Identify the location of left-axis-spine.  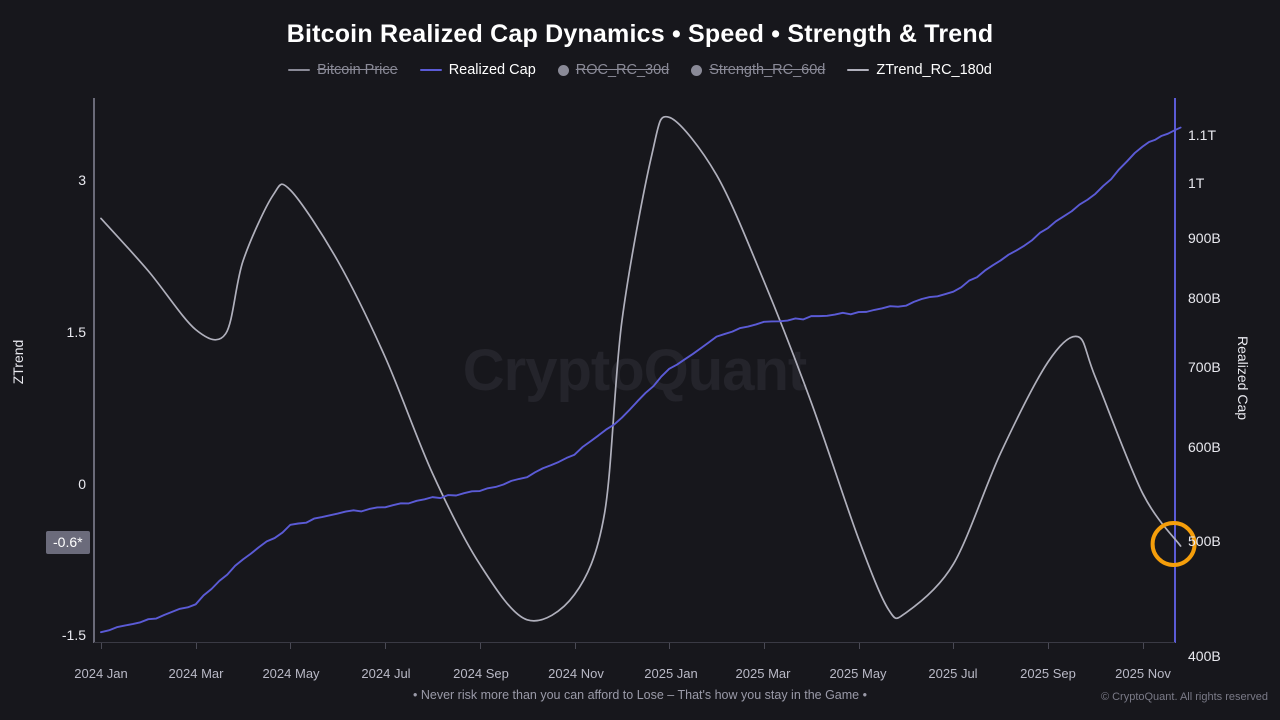
(94, 370).